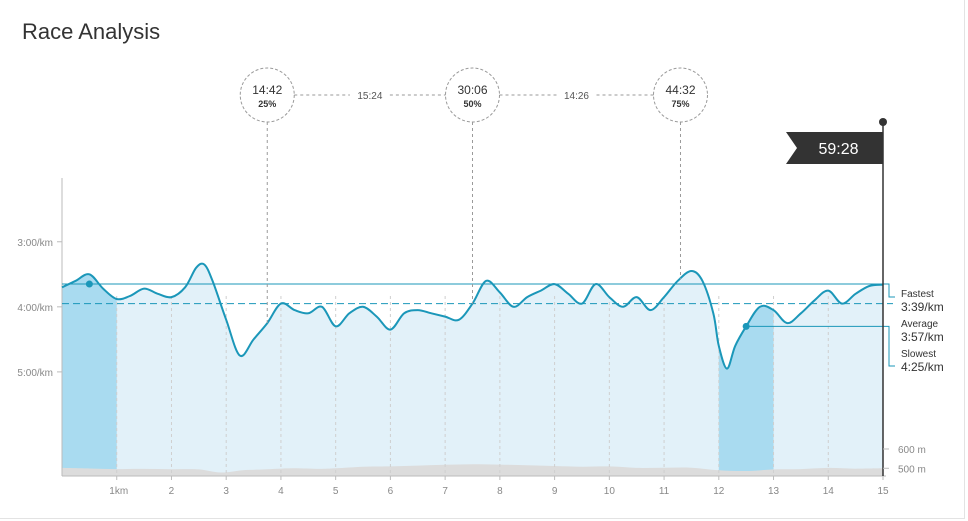 The image size is (968, 521). Describe the element at coordinates (680, 90) in the screenshot. I see `split-time-3: 44:32` at that location.